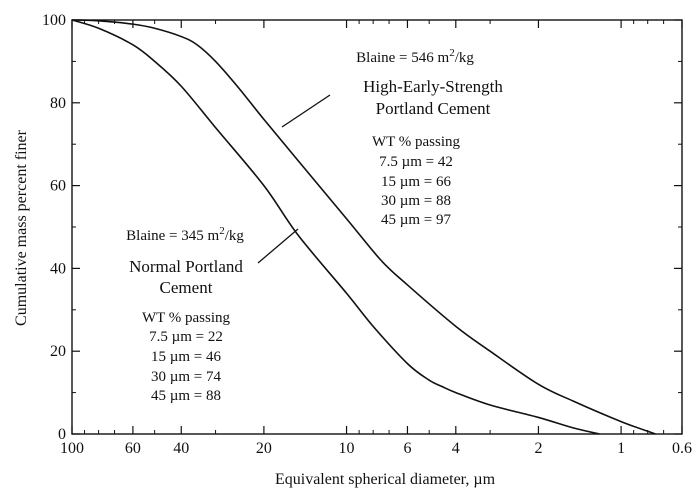 The width and height of the screenshot is (700, 489). Describe the element at coordinates (186, 337) in the screenshot. I see `normal-row: 7.5 µm = 22` at that location.